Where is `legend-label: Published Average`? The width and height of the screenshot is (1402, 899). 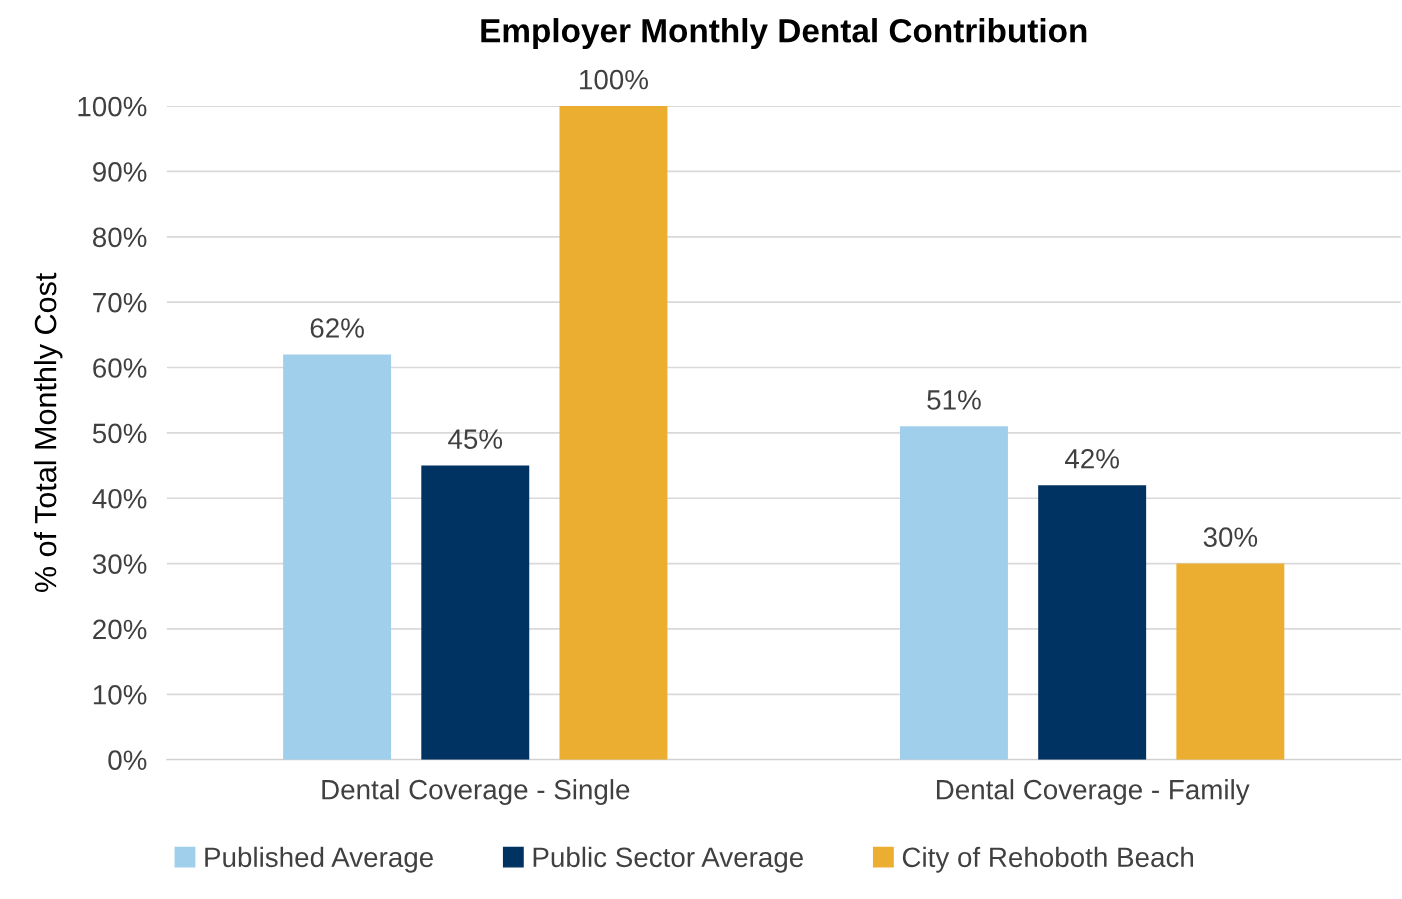 legend-label: Published Average is located at coordinates (319, 859).